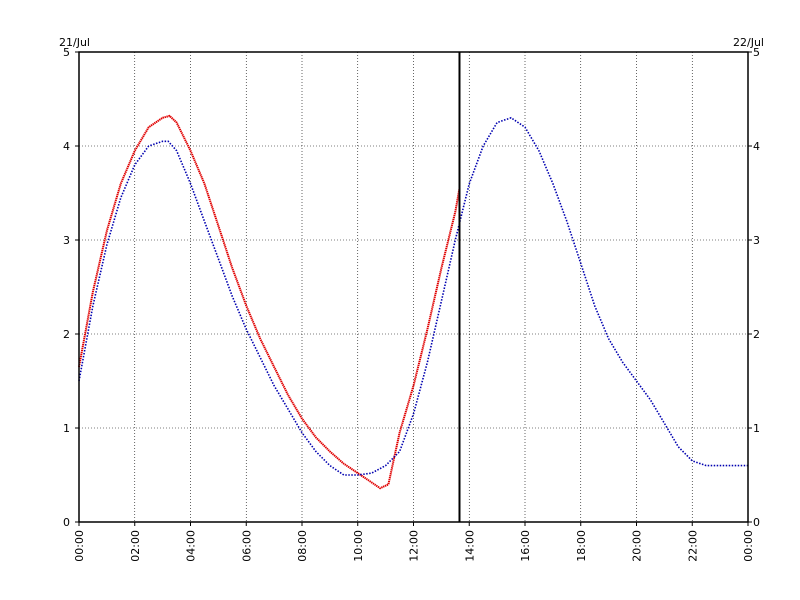 This screenshot has width=800, height=600. I want to click on x-tick-label: 04:00, so click(191, 546).